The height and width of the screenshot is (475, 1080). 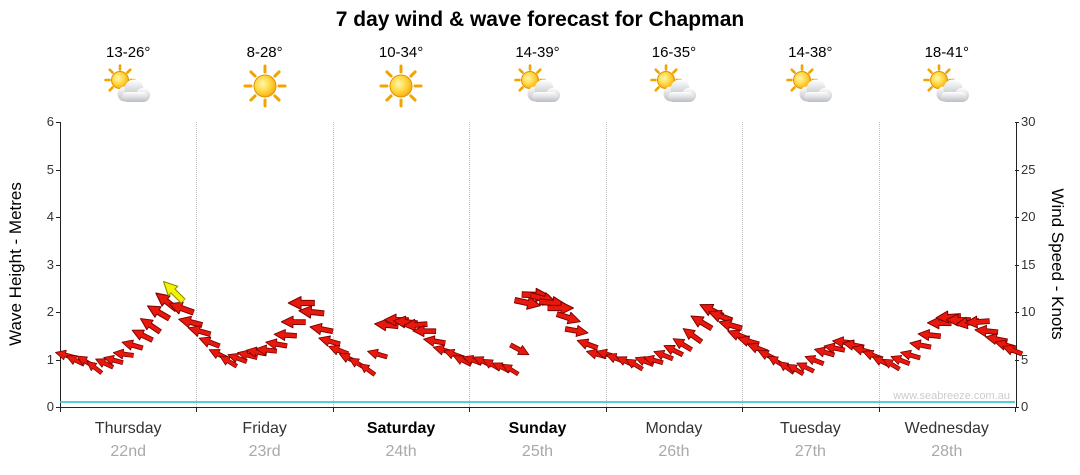 What do you see at coordinates (674, 428) in the screenshot?
I see `day-name-label: Monday` at bounding box center [674, 428].